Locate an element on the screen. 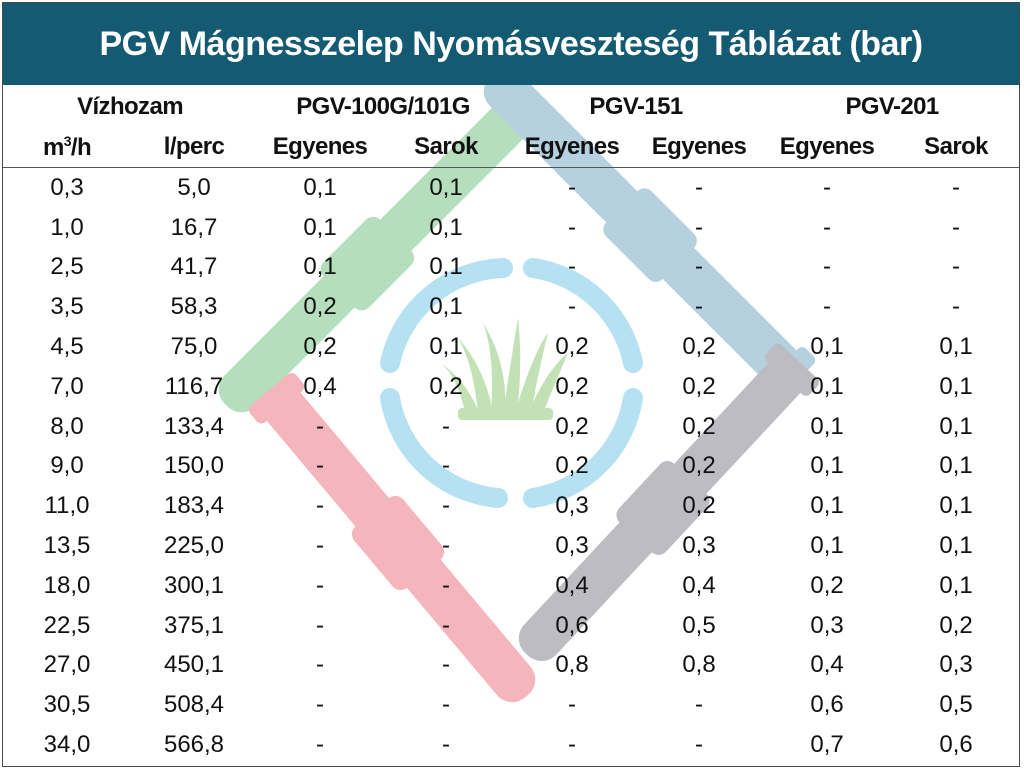 Image resolution: width=1024 pixels, height=771 pixels. table-row: 3,5 58,3 0,2 0,1 - - - - is located at coordinates (511, 307).